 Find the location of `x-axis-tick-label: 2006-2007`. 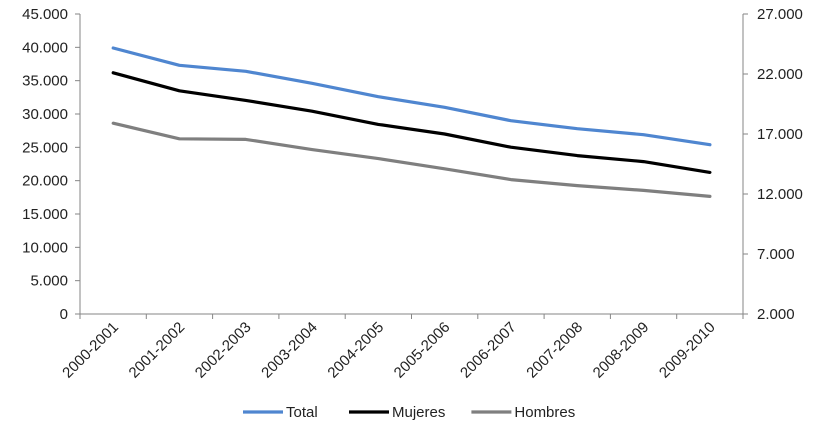

x-axis-tick-label: 2006-2007 is located at coordinates (488, 350).